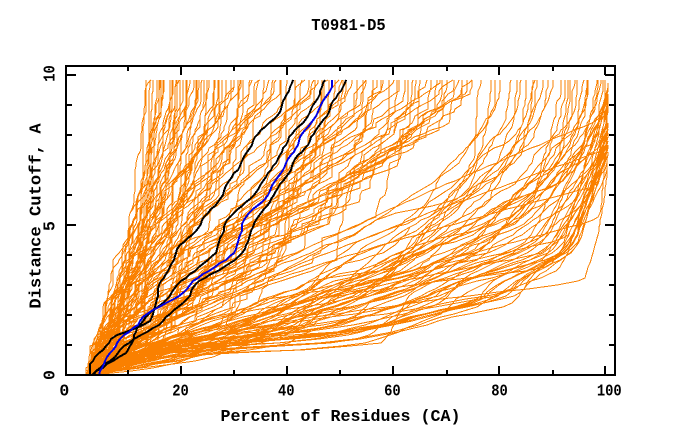 Image resolution: width=680 pixels, height=440 pixels. Describe the element at coordinates (50, 226) in the screenshot. I see `svg-text: 5` at that location.